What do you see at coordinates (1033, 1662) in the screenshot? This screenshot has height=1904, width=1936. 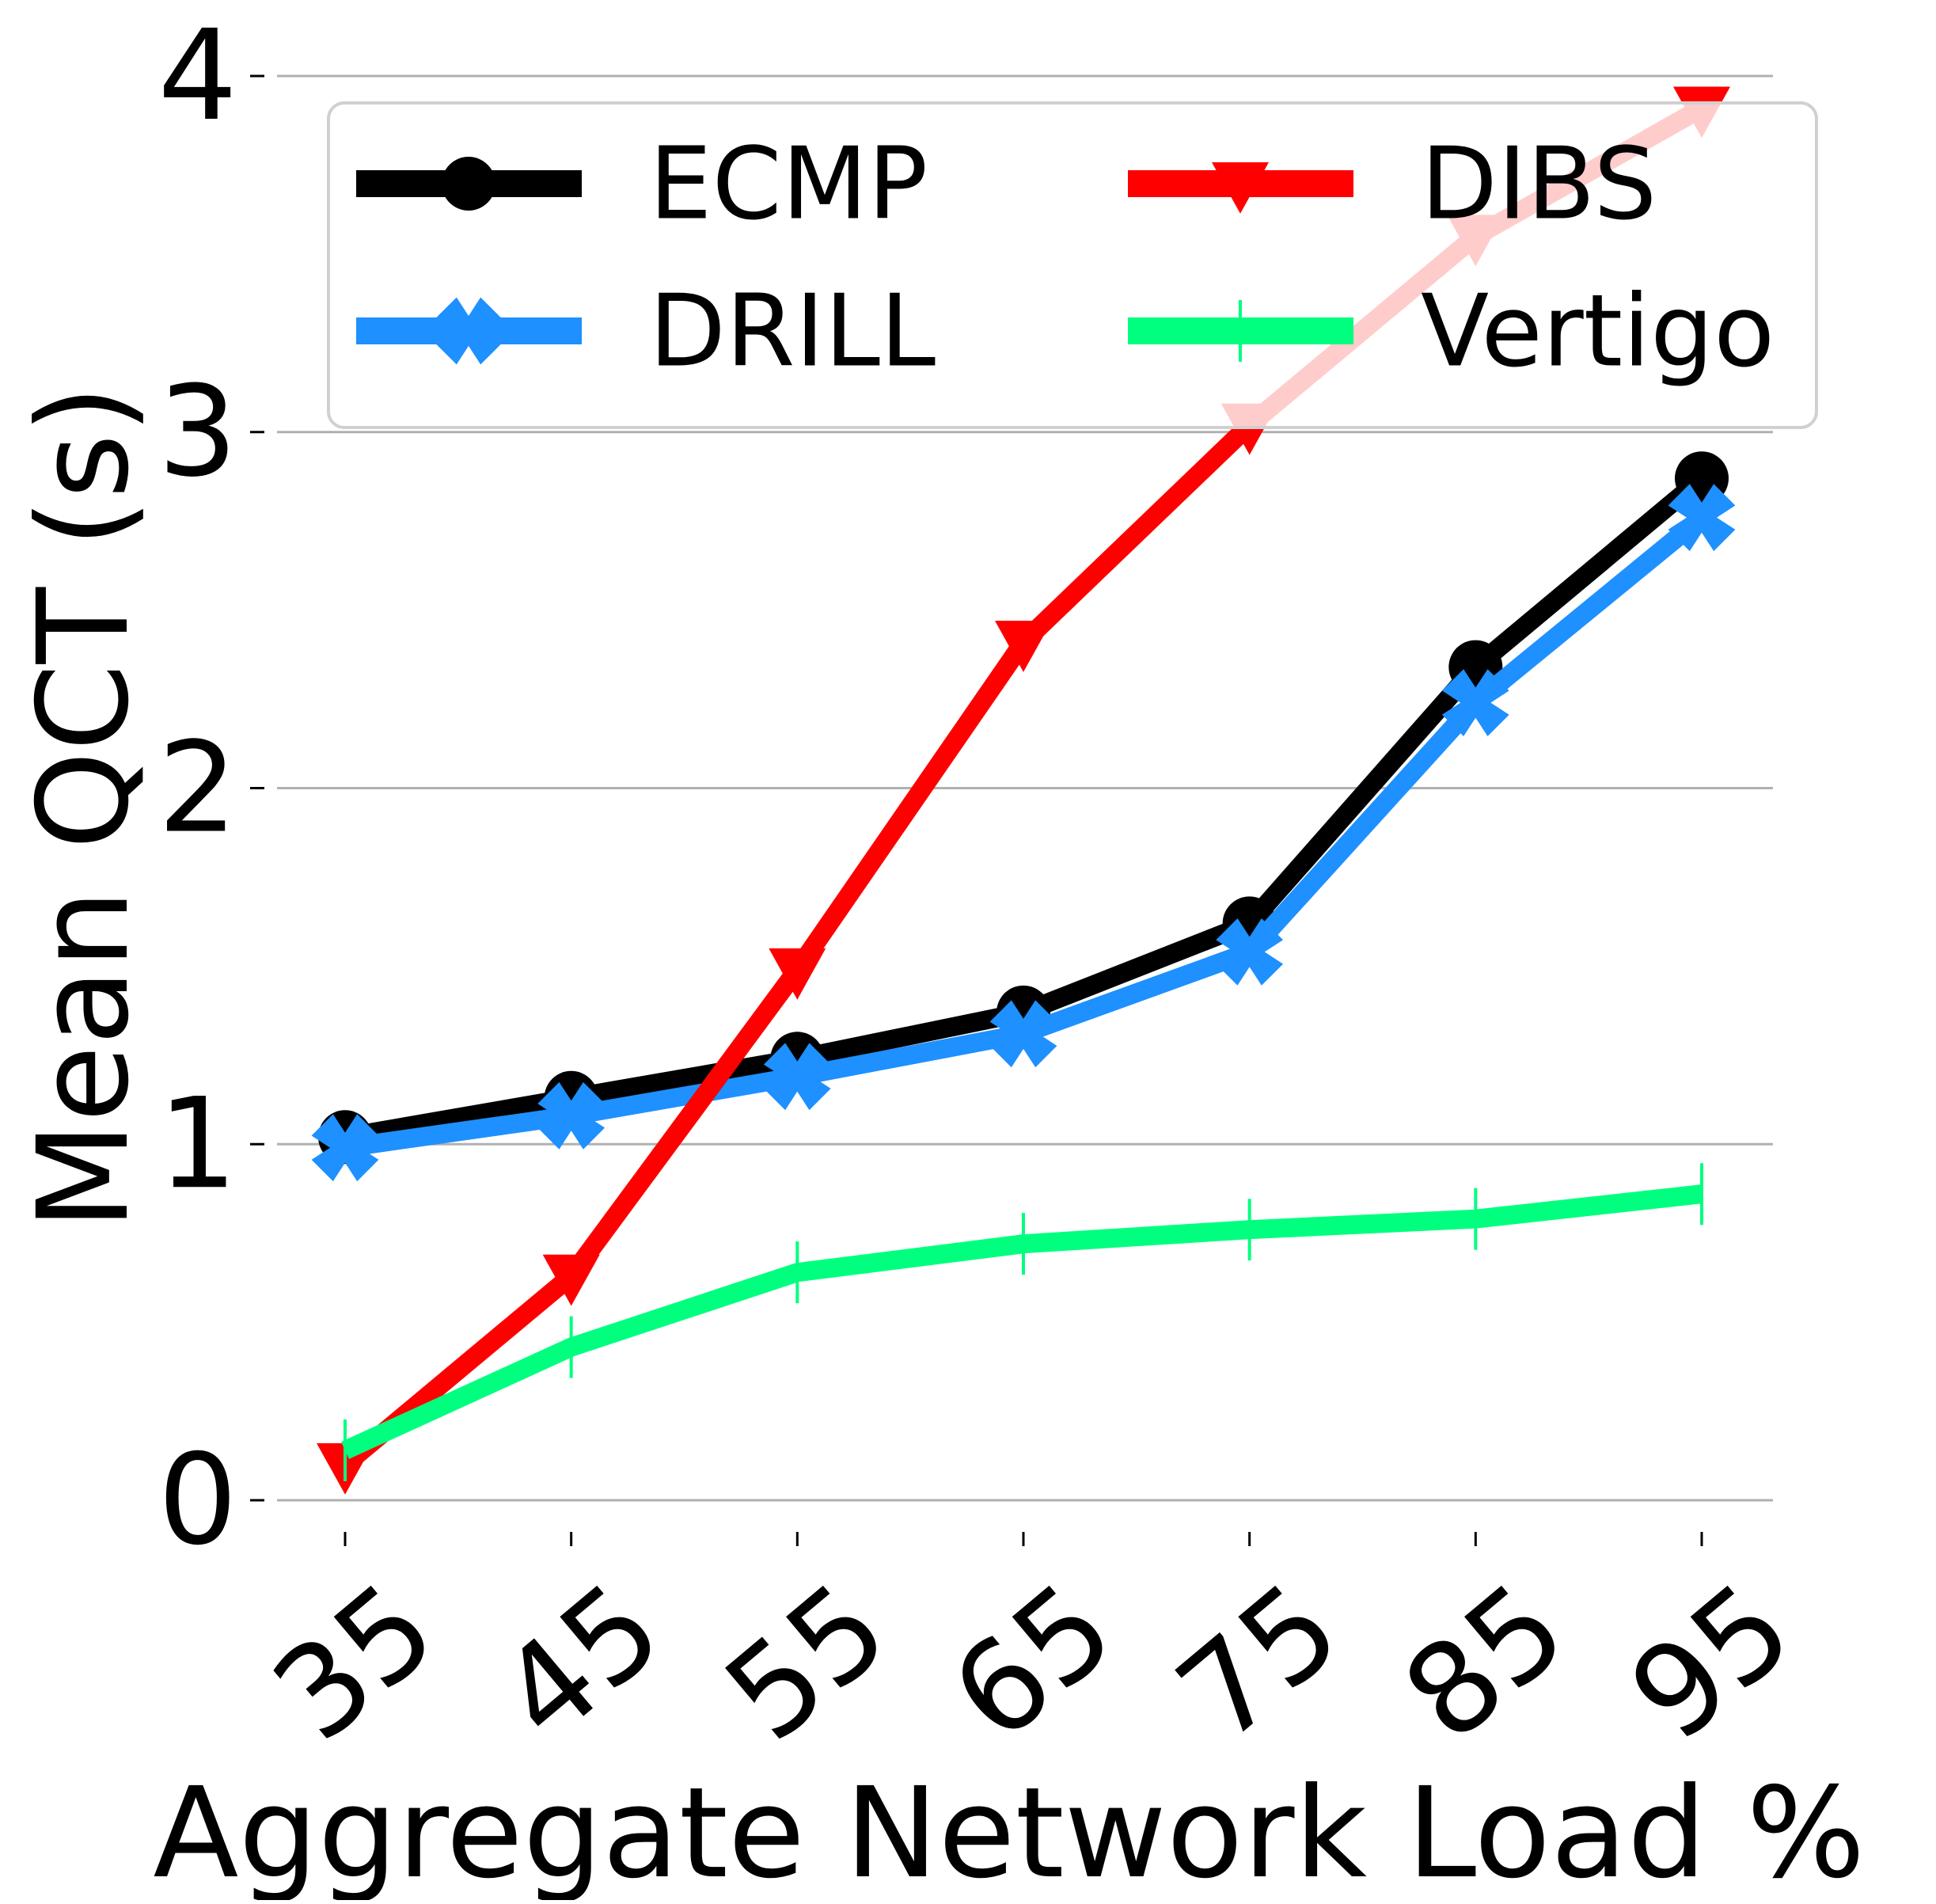 I see `x-tick-label: 65` at bounding box center [1033, 1662].